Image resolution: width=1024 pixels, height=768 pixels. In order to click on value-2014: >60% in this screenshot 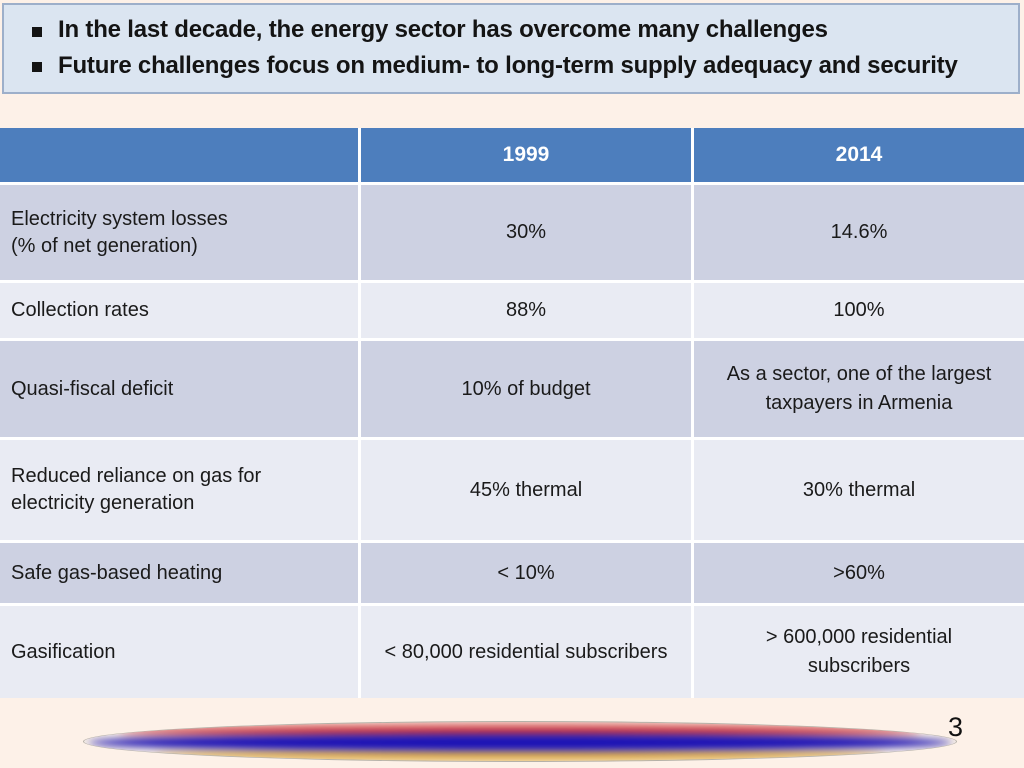, I will do `click(859, 573)`.